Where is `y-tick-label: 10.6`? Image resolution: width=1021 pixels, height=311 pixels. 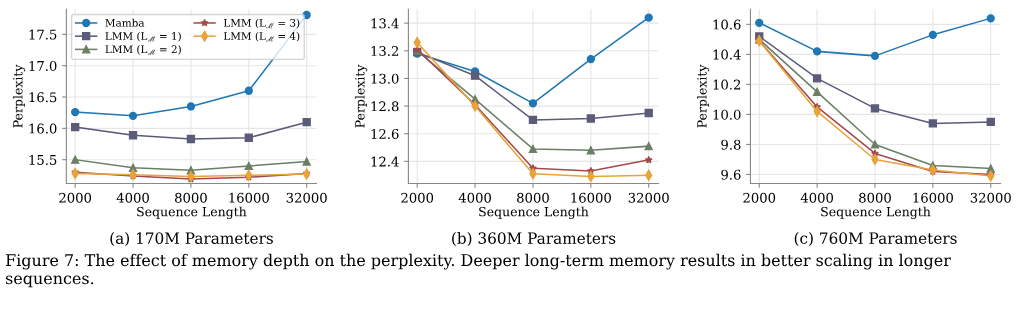
y-tick-label: 10.6 is located at coordinates (727, 24).